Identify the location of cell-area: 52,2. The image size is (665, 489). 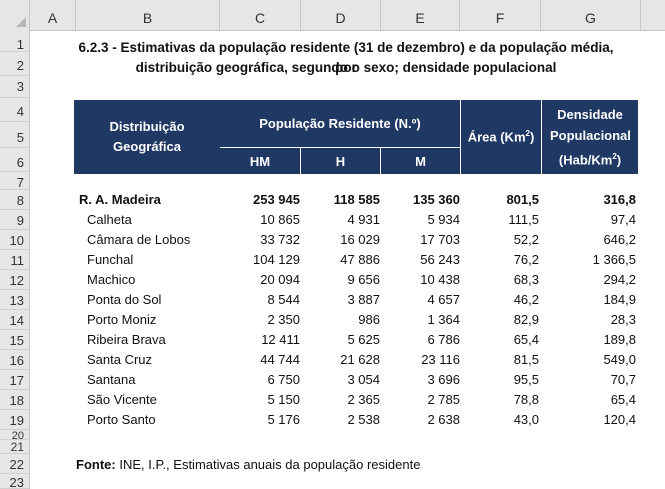
(526, 239).